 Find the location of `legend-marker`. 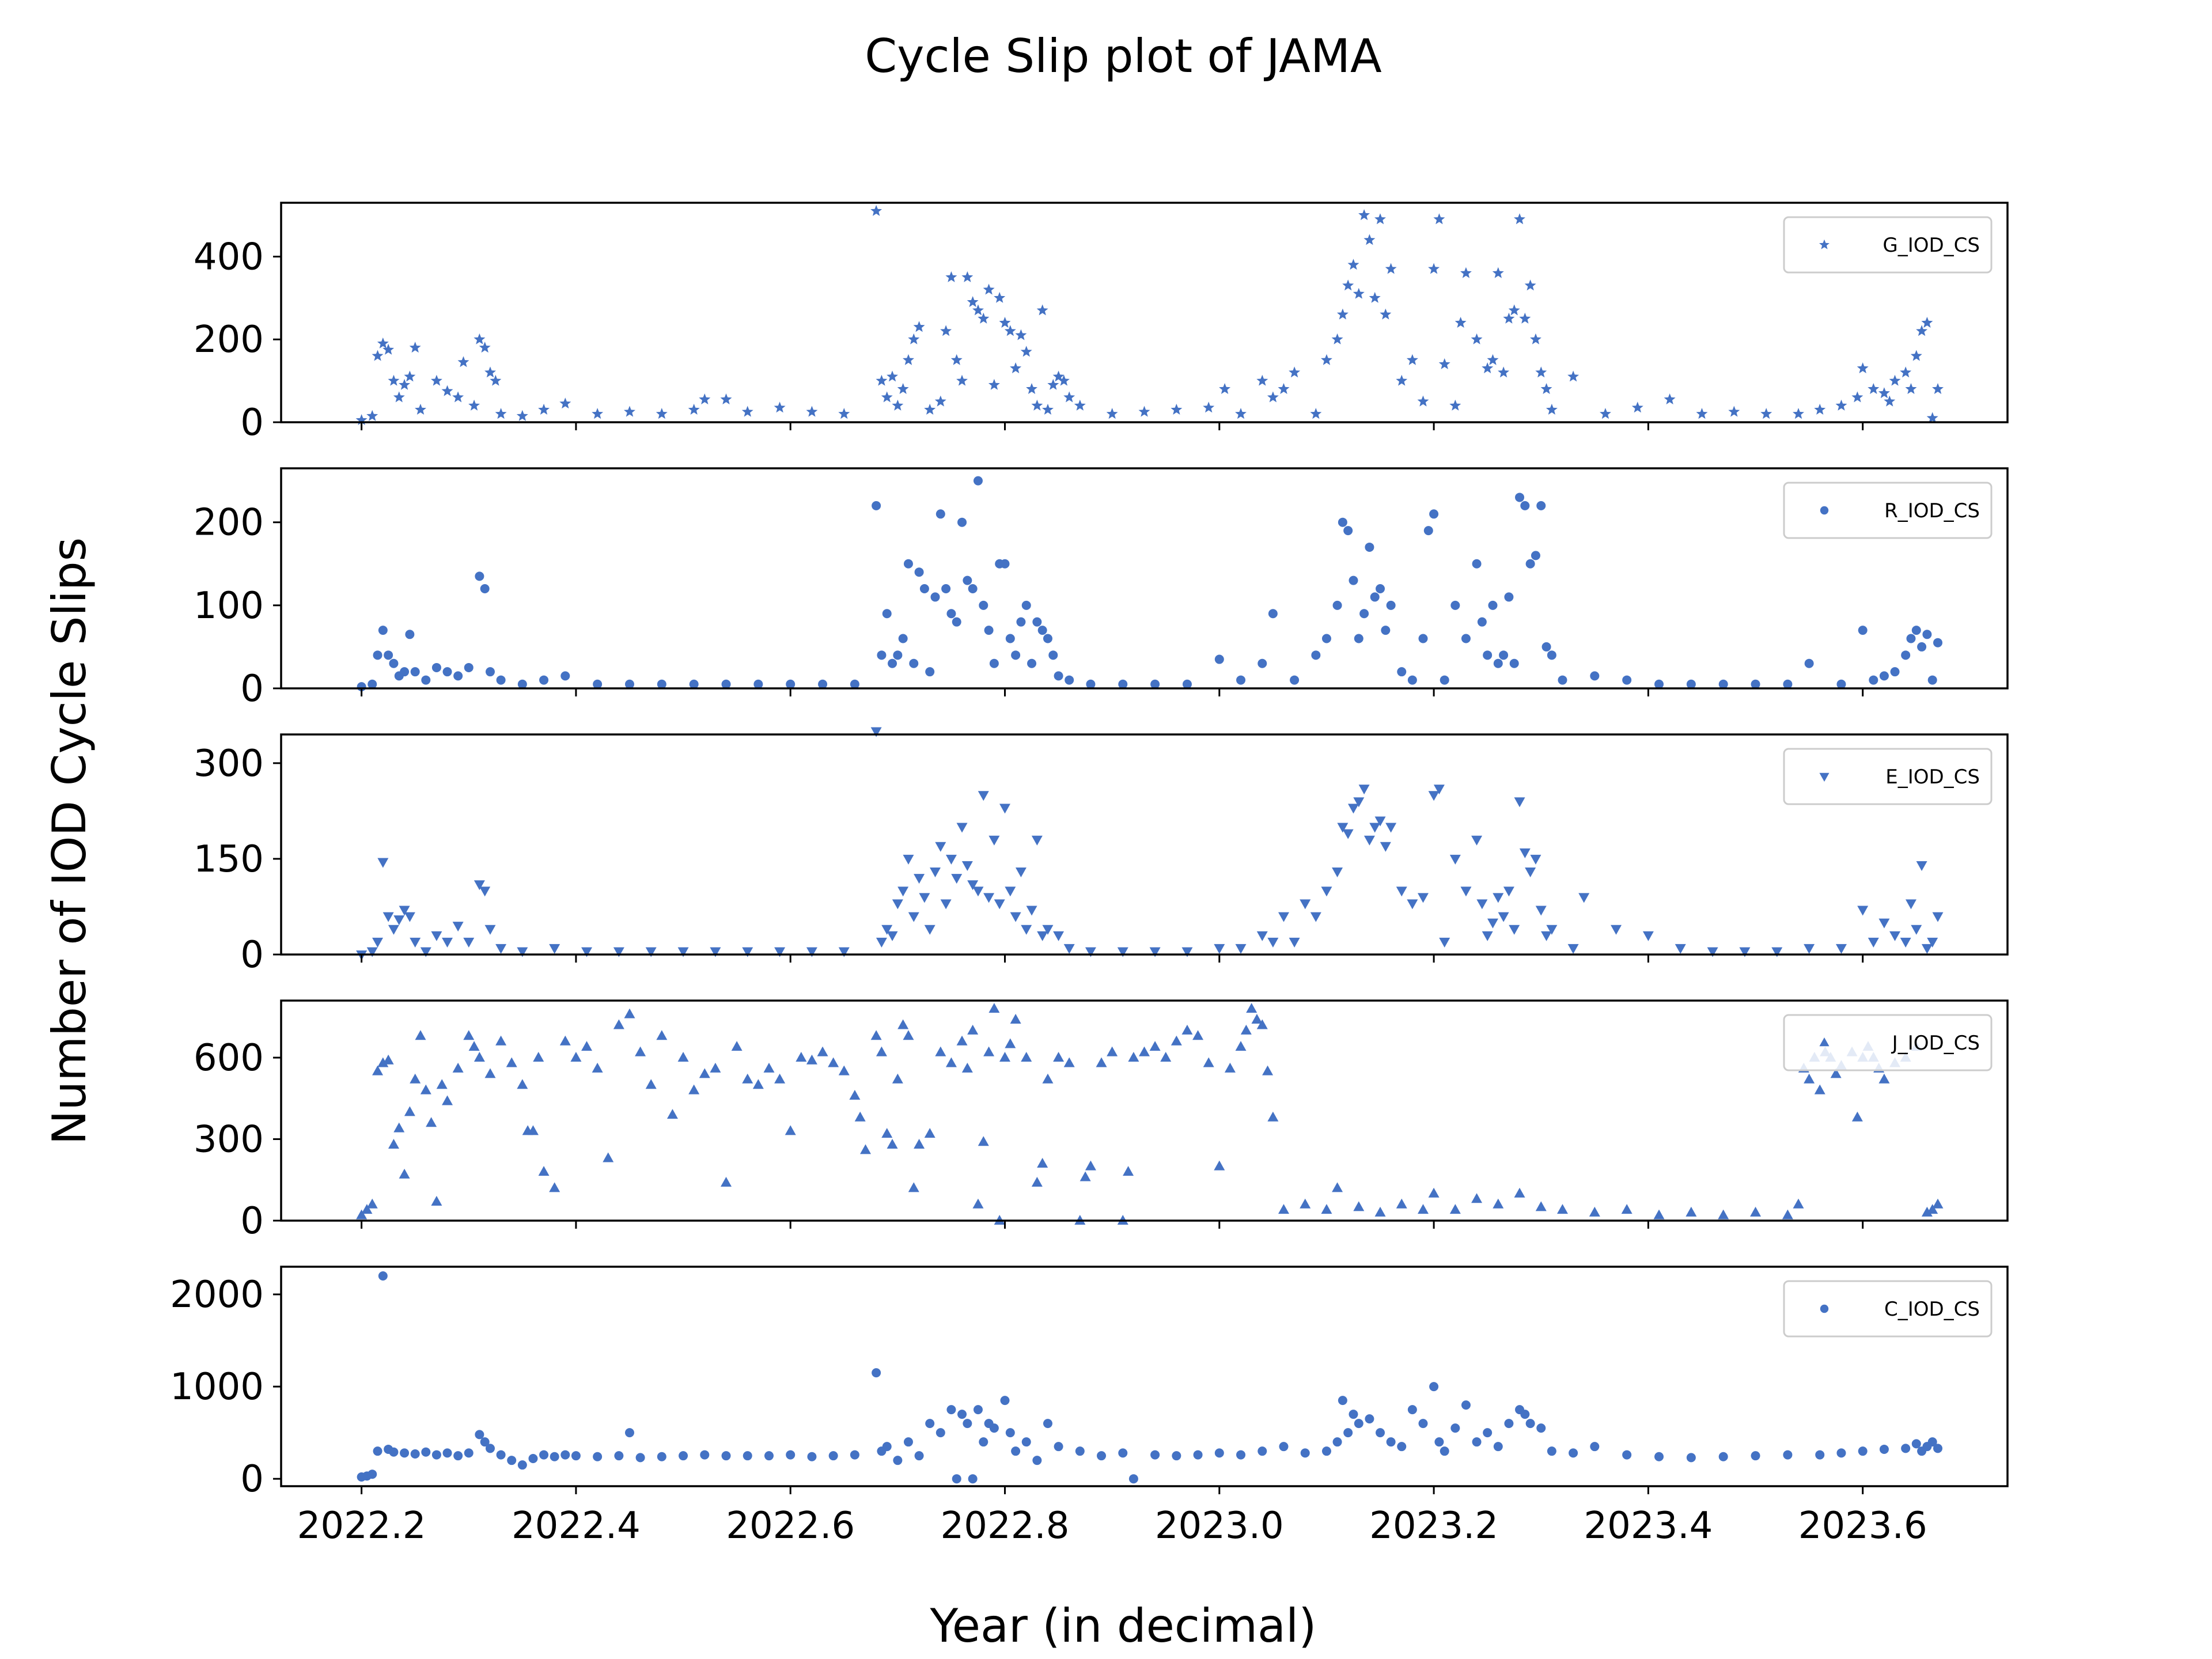

legend-marker is located at coordinates (1824, 510).